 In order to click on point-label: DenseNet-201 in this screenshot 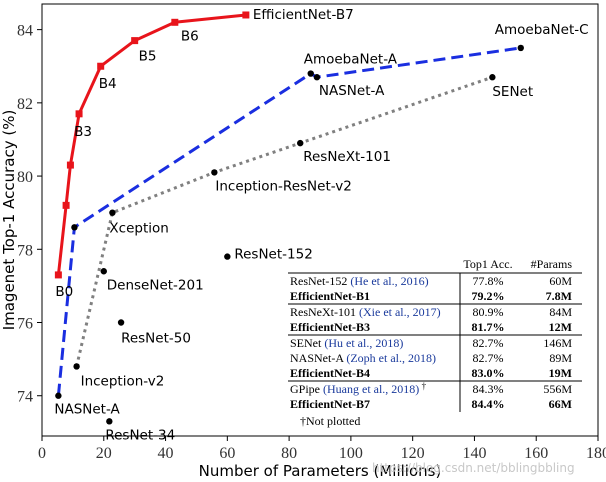, I will do `click(155, 285)`.